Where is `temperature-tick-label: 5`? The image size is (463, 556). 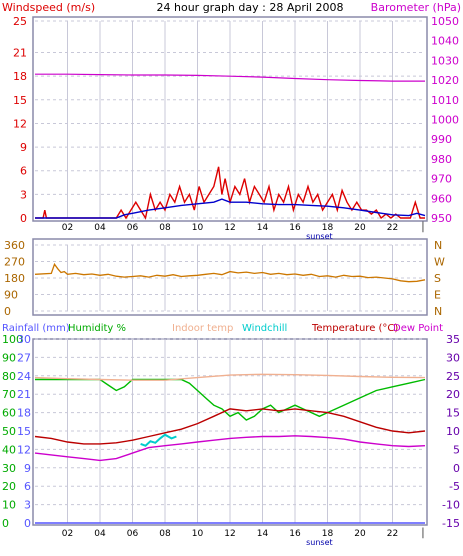
temperature-tick-label: 5 is located at coordinates (456, 449).